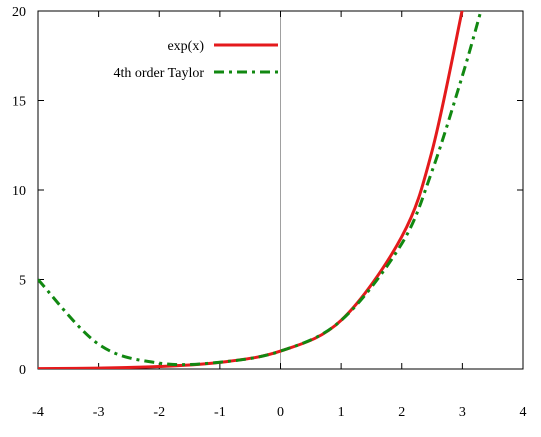 The height and width of the screenshot is (437, 541). What do you see at coordinates (38, 412) in the screenshot?
I see `x-tick-label: -4` at bounding box center [38, 412].